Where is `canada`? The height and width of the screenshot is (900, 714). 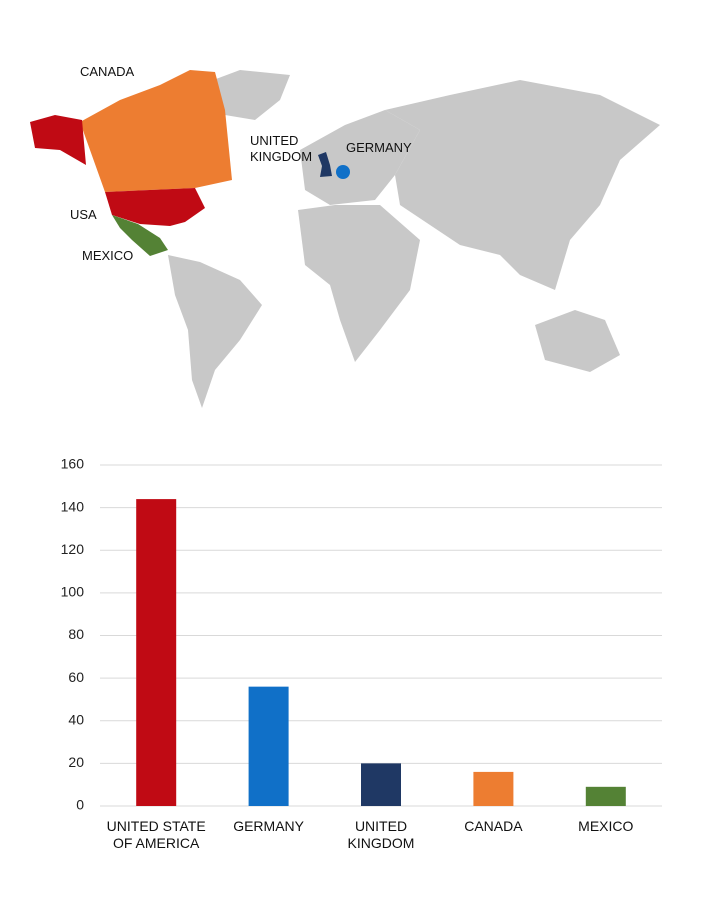 canada is located at coordinates (156, 131).